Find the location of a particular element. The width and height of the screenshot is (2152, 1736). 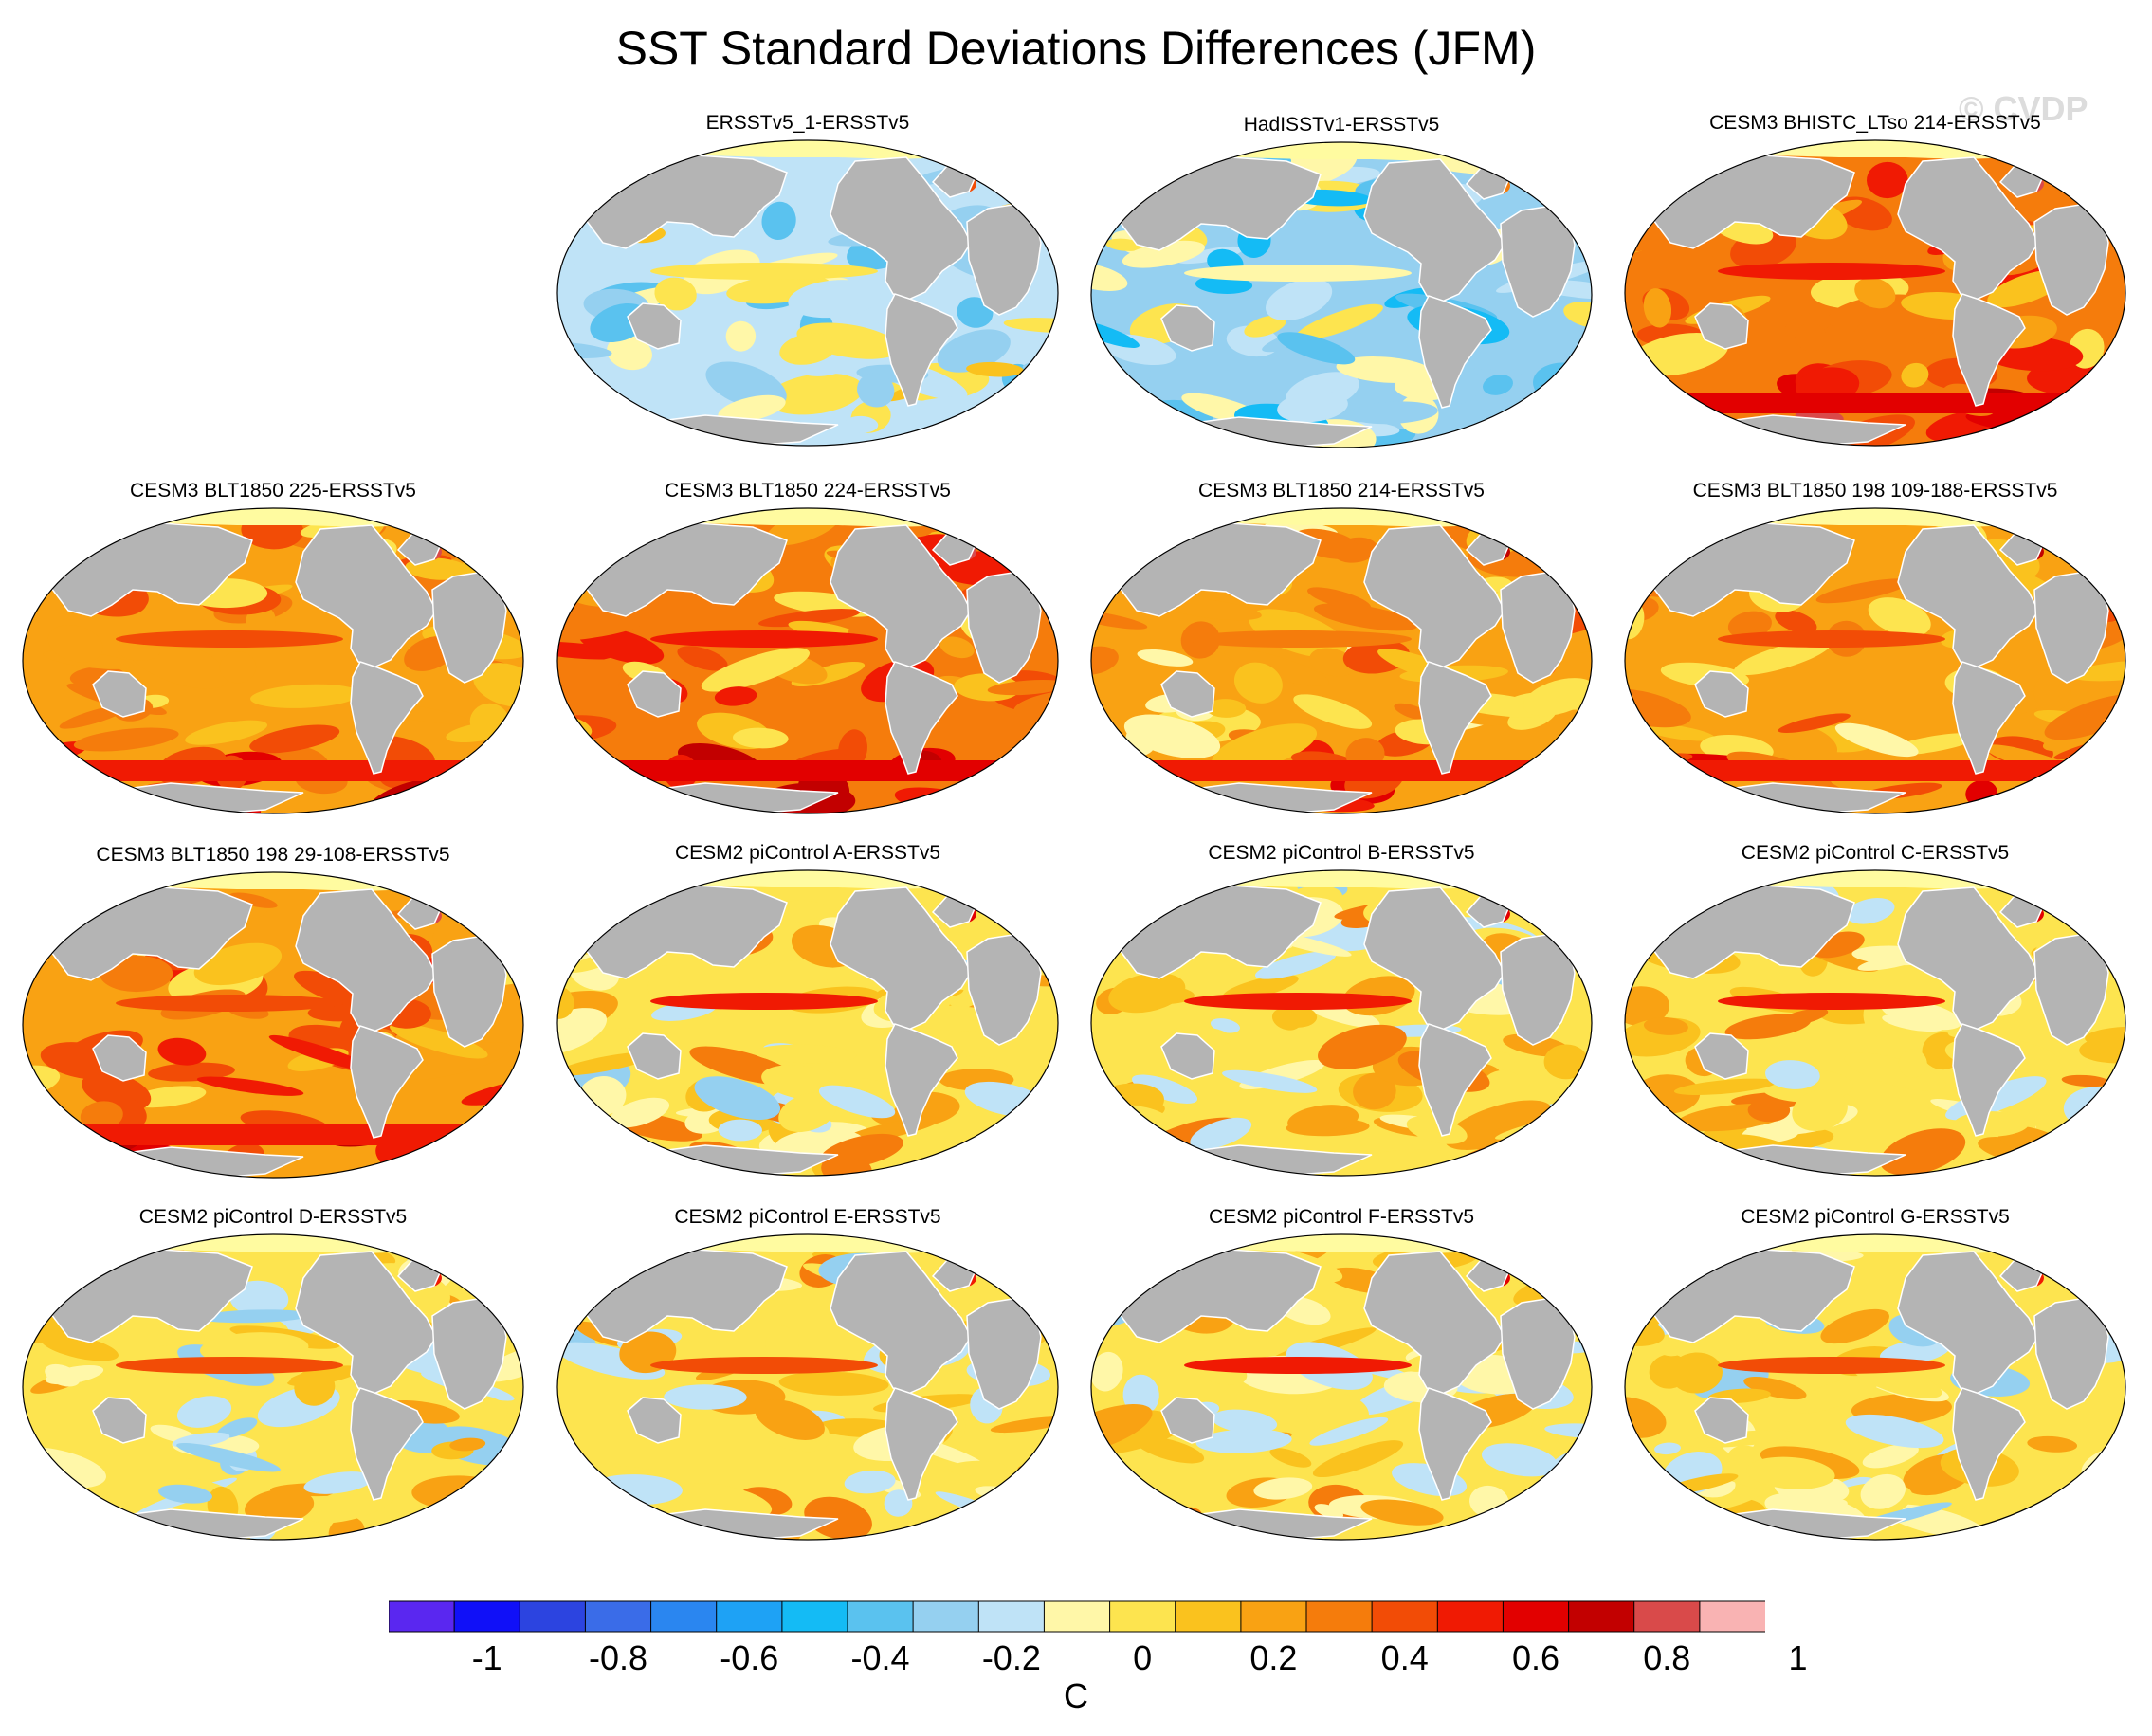

colorbar-tick-label: -1 is located at coordinates (487, 1657).